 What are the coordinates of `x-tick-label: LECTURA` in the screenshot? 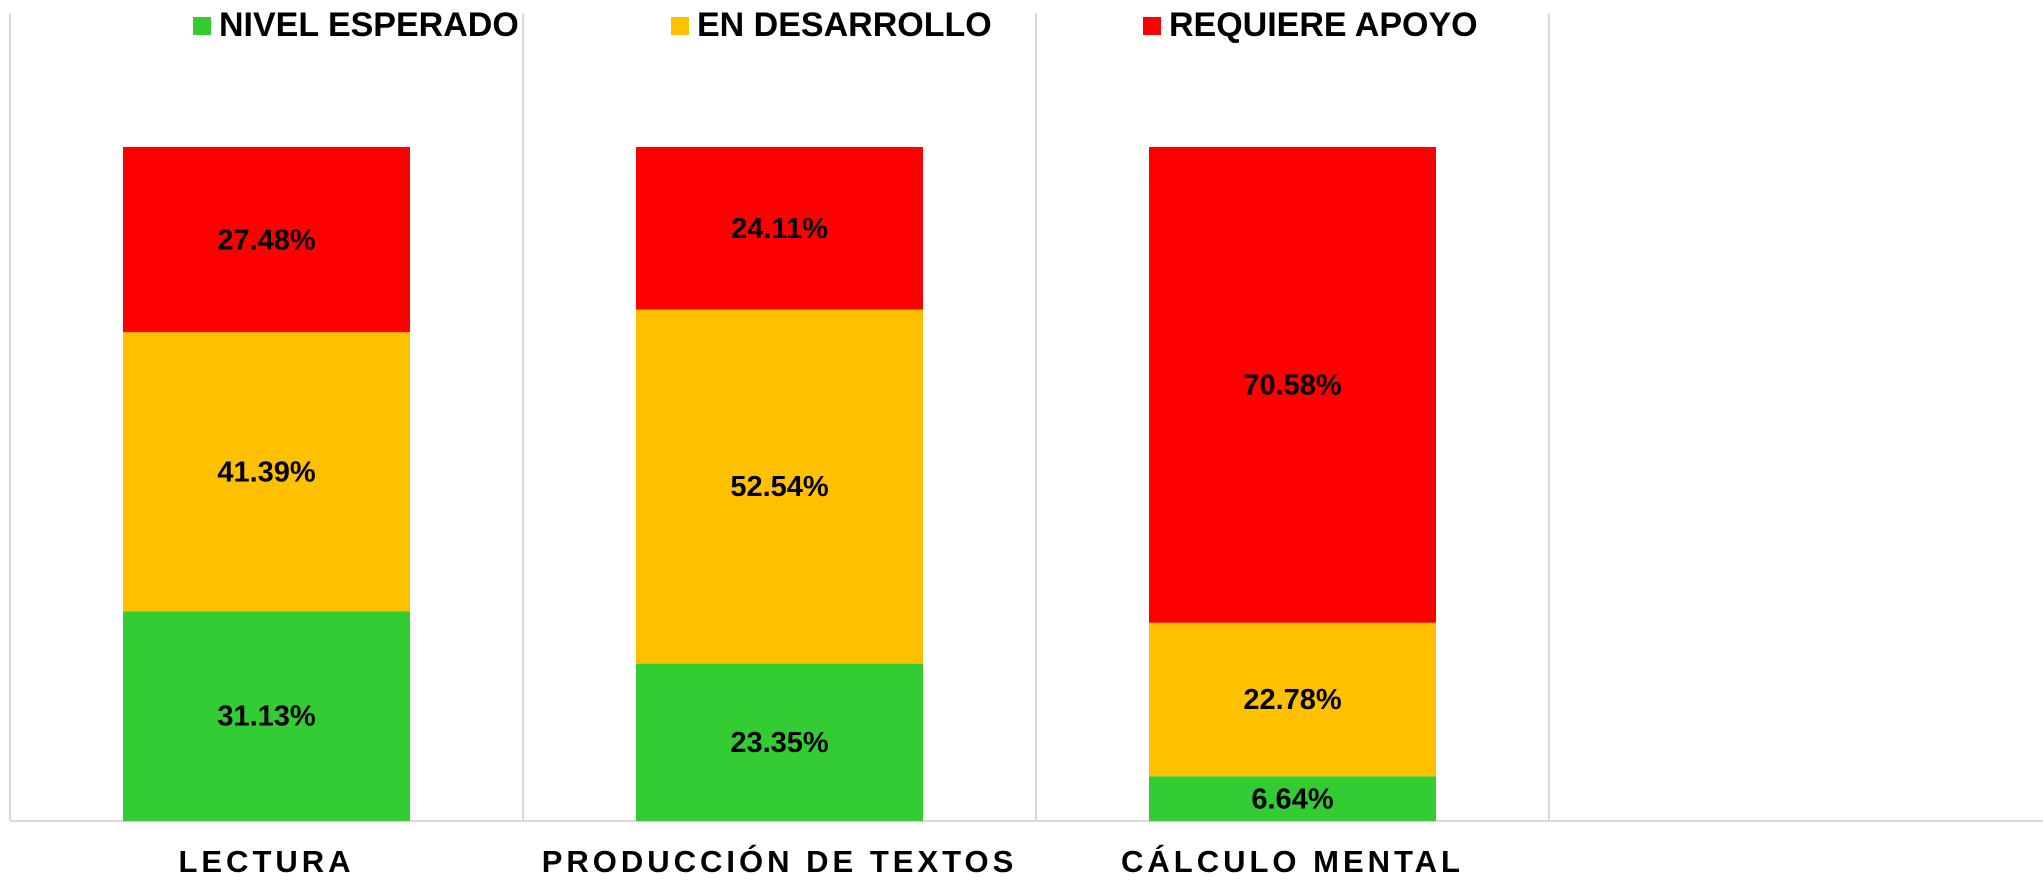 It's located at (266, 861).